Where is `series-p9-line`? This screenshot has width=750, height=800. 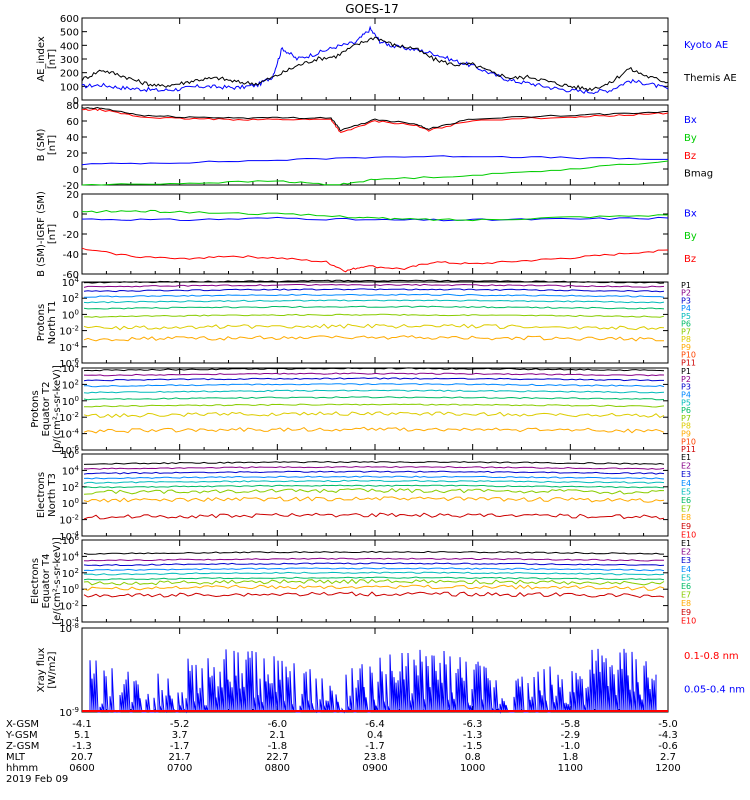
series-p9-line is located at coordinates (374, 338).